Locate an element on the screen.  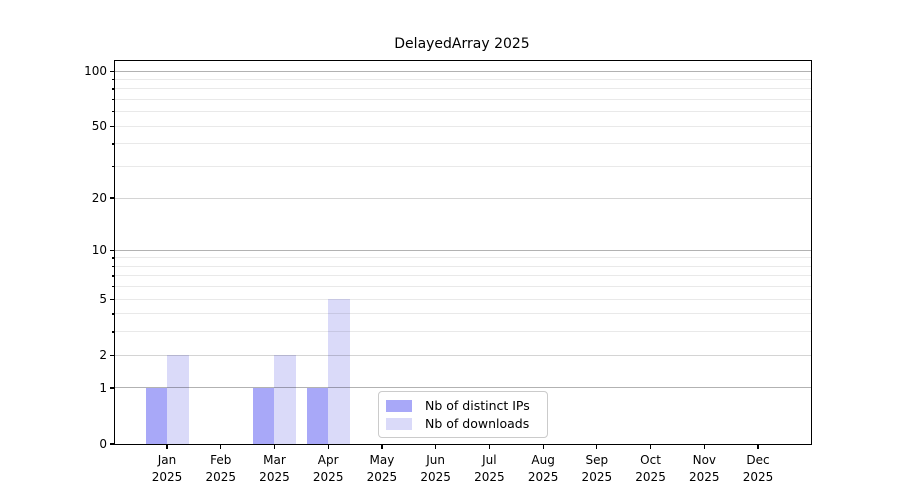
bar-apr-distinct-ips is located at coordinates (317, 416).